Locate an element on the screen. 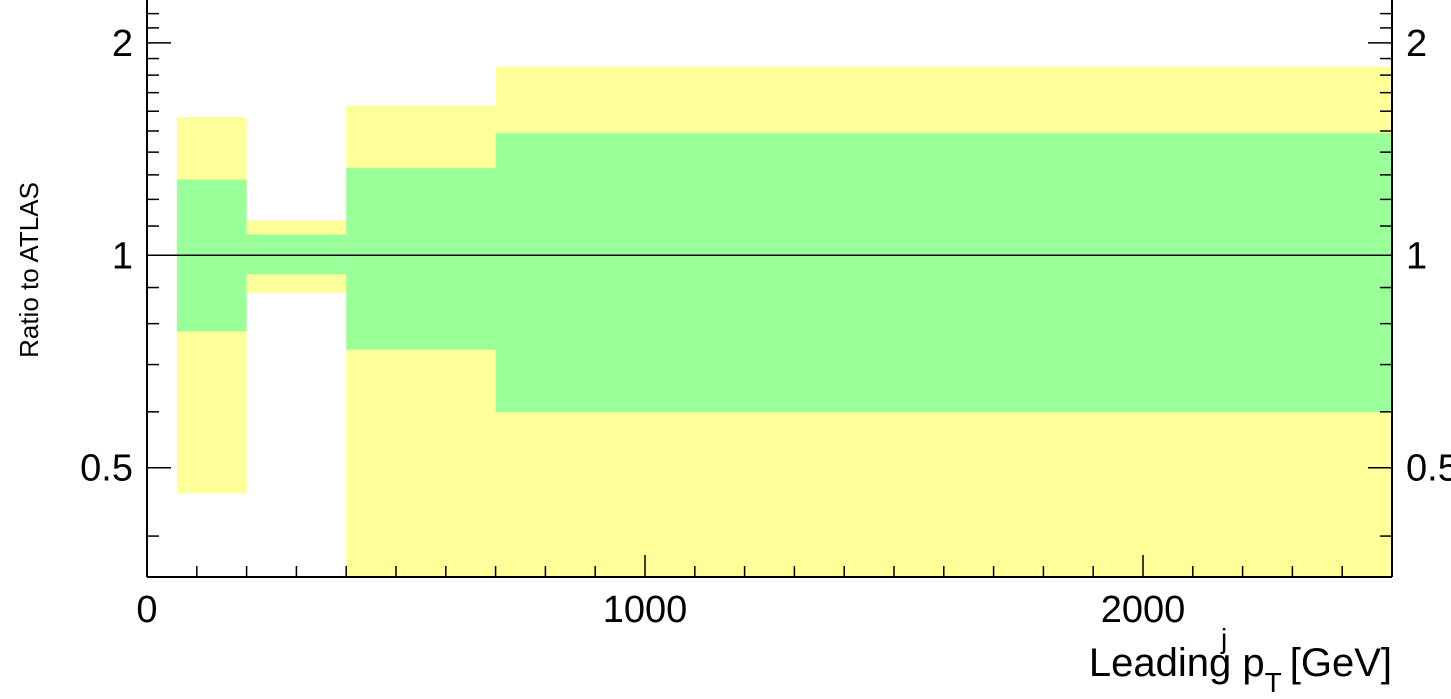 This screenshot has height=699, width=1451. x-tick-label: 2000 is located at coordinates (1143, 610).